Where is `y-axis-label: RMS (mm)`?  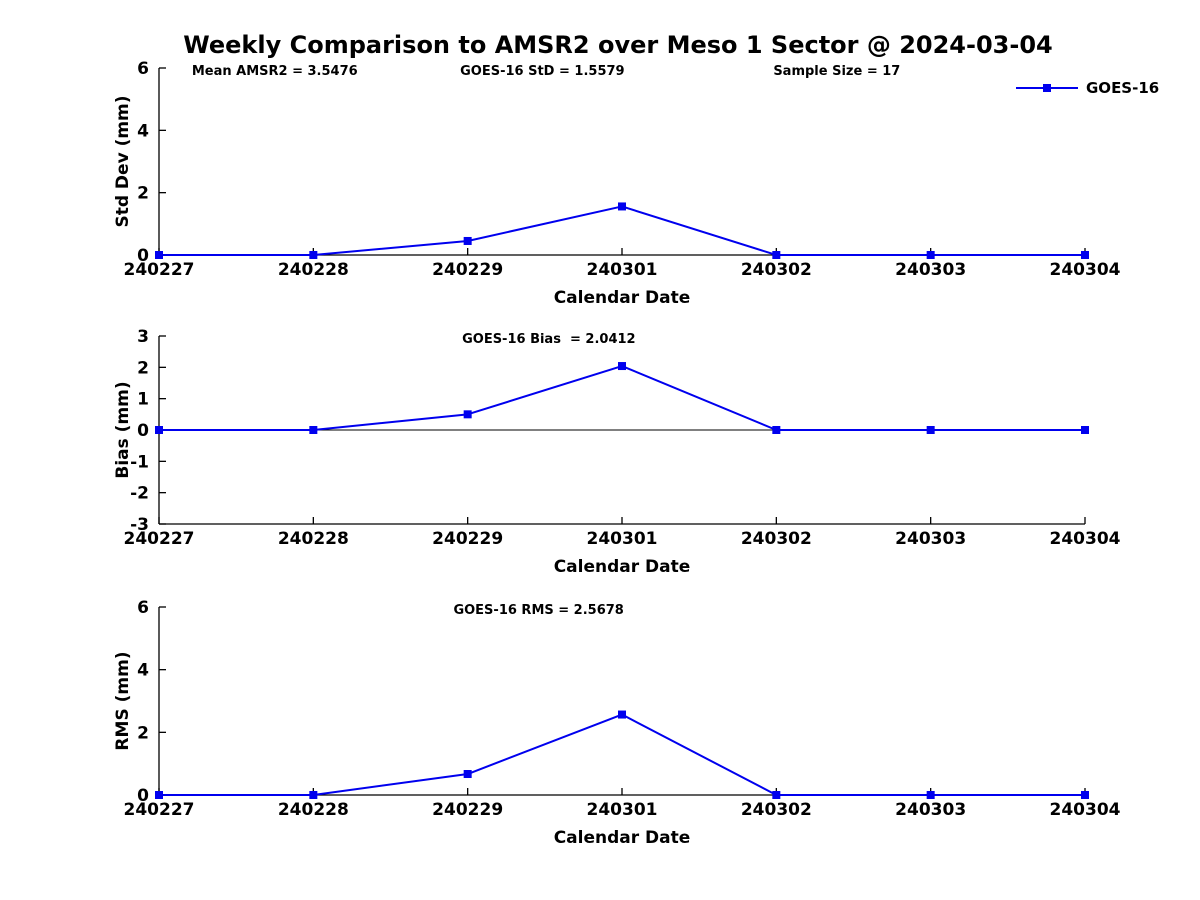 y-axis-label: RMS (mm) is located at coordinates (123, 700).